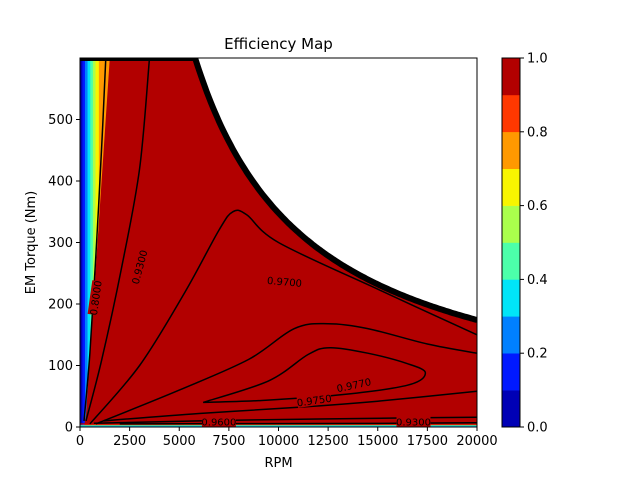 Image resolution: width=640 pixels, height=480 pixels. What do you see at coordinates (327, 441) in the screenshot?
I see `x-tick-label: 12500` at bounding box center [327, 441].